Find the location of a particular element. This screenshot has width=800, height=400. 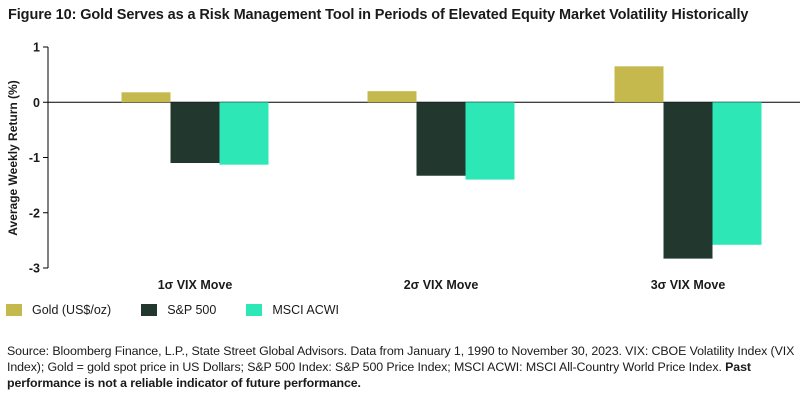

y-tick-label: -1 is located at coordinates (34, 158).